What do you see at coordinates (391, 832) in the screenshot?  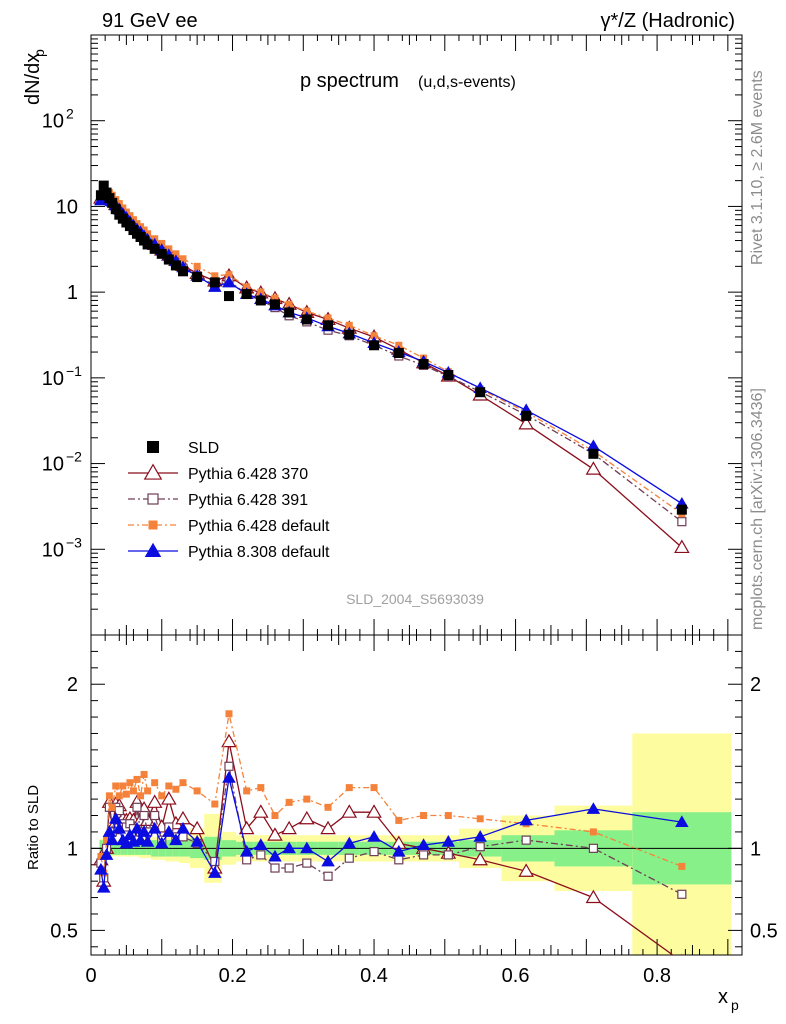 I see `ratio-series-p8` at bounding box center [391, 832].